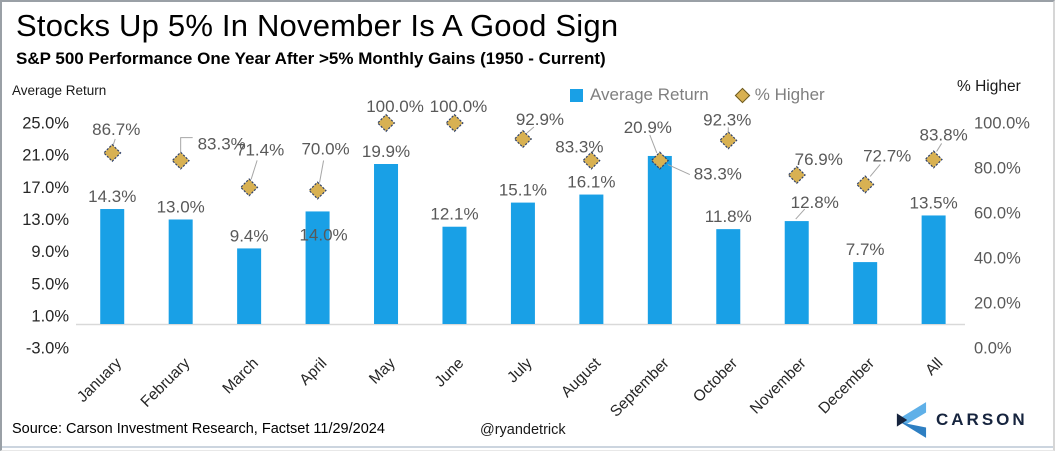 The height and width of the screenshot is (451, 1055). What do you see at coordinates (796, 272) in the screenshot?
I see `bar-november` at bounding box center [796, 272].